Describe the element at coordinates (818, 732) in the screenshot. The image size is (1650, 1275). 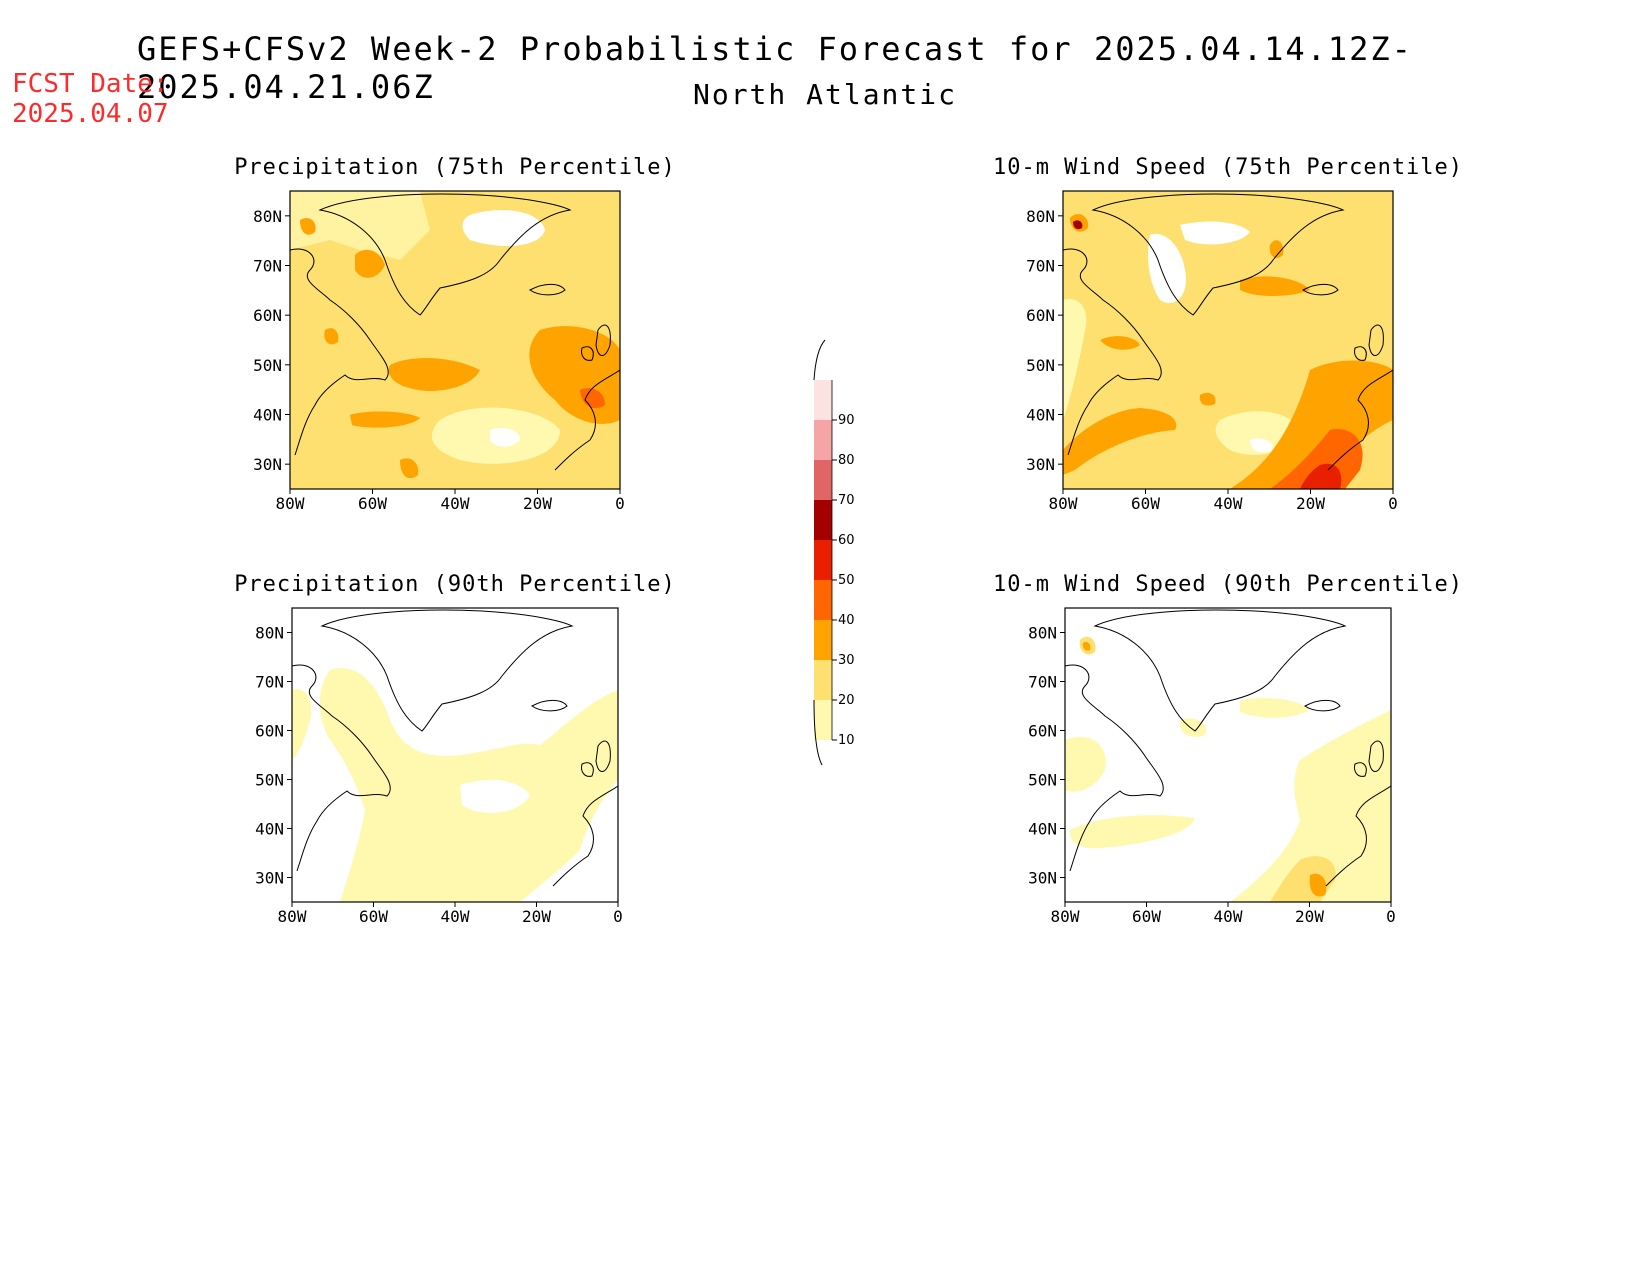
I see `colorbar-bottom-edge` at that location.